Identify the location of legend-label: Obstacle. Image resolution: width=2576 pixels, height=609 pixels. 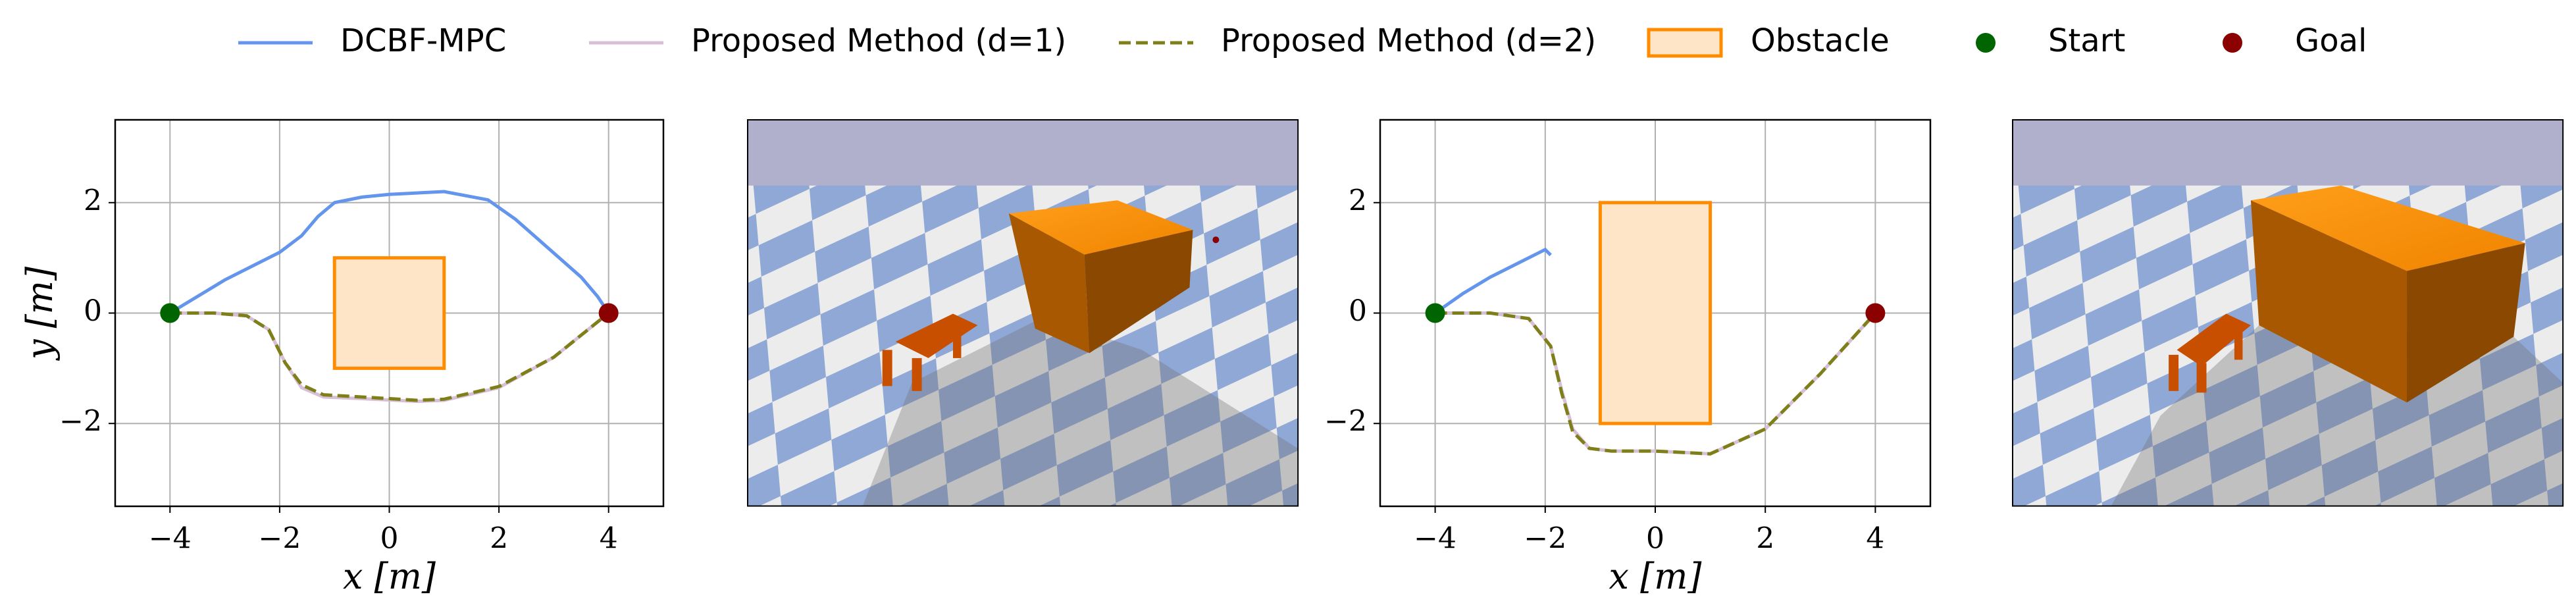
(1820, 40).